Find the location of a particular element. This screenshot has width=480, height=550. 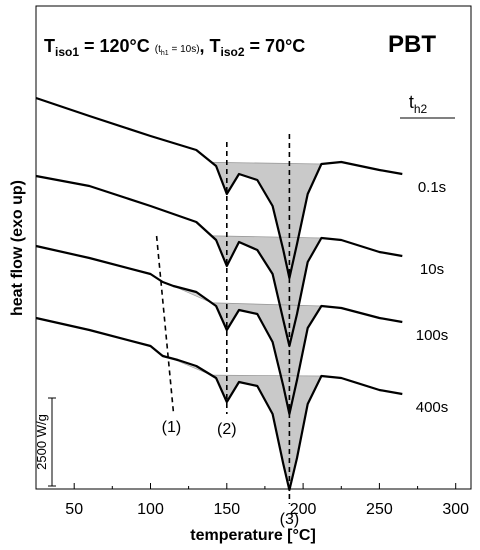

chart-title: Tiso1 = 120°C (th1 = 10s), Tiso2 = 70°C is located at coordinates (174, 47).